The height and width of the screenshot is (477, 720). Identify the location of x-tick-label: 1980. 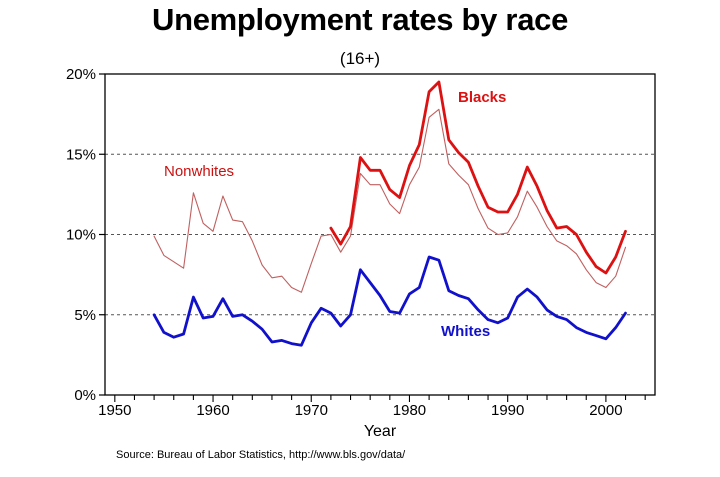
(409, 410).